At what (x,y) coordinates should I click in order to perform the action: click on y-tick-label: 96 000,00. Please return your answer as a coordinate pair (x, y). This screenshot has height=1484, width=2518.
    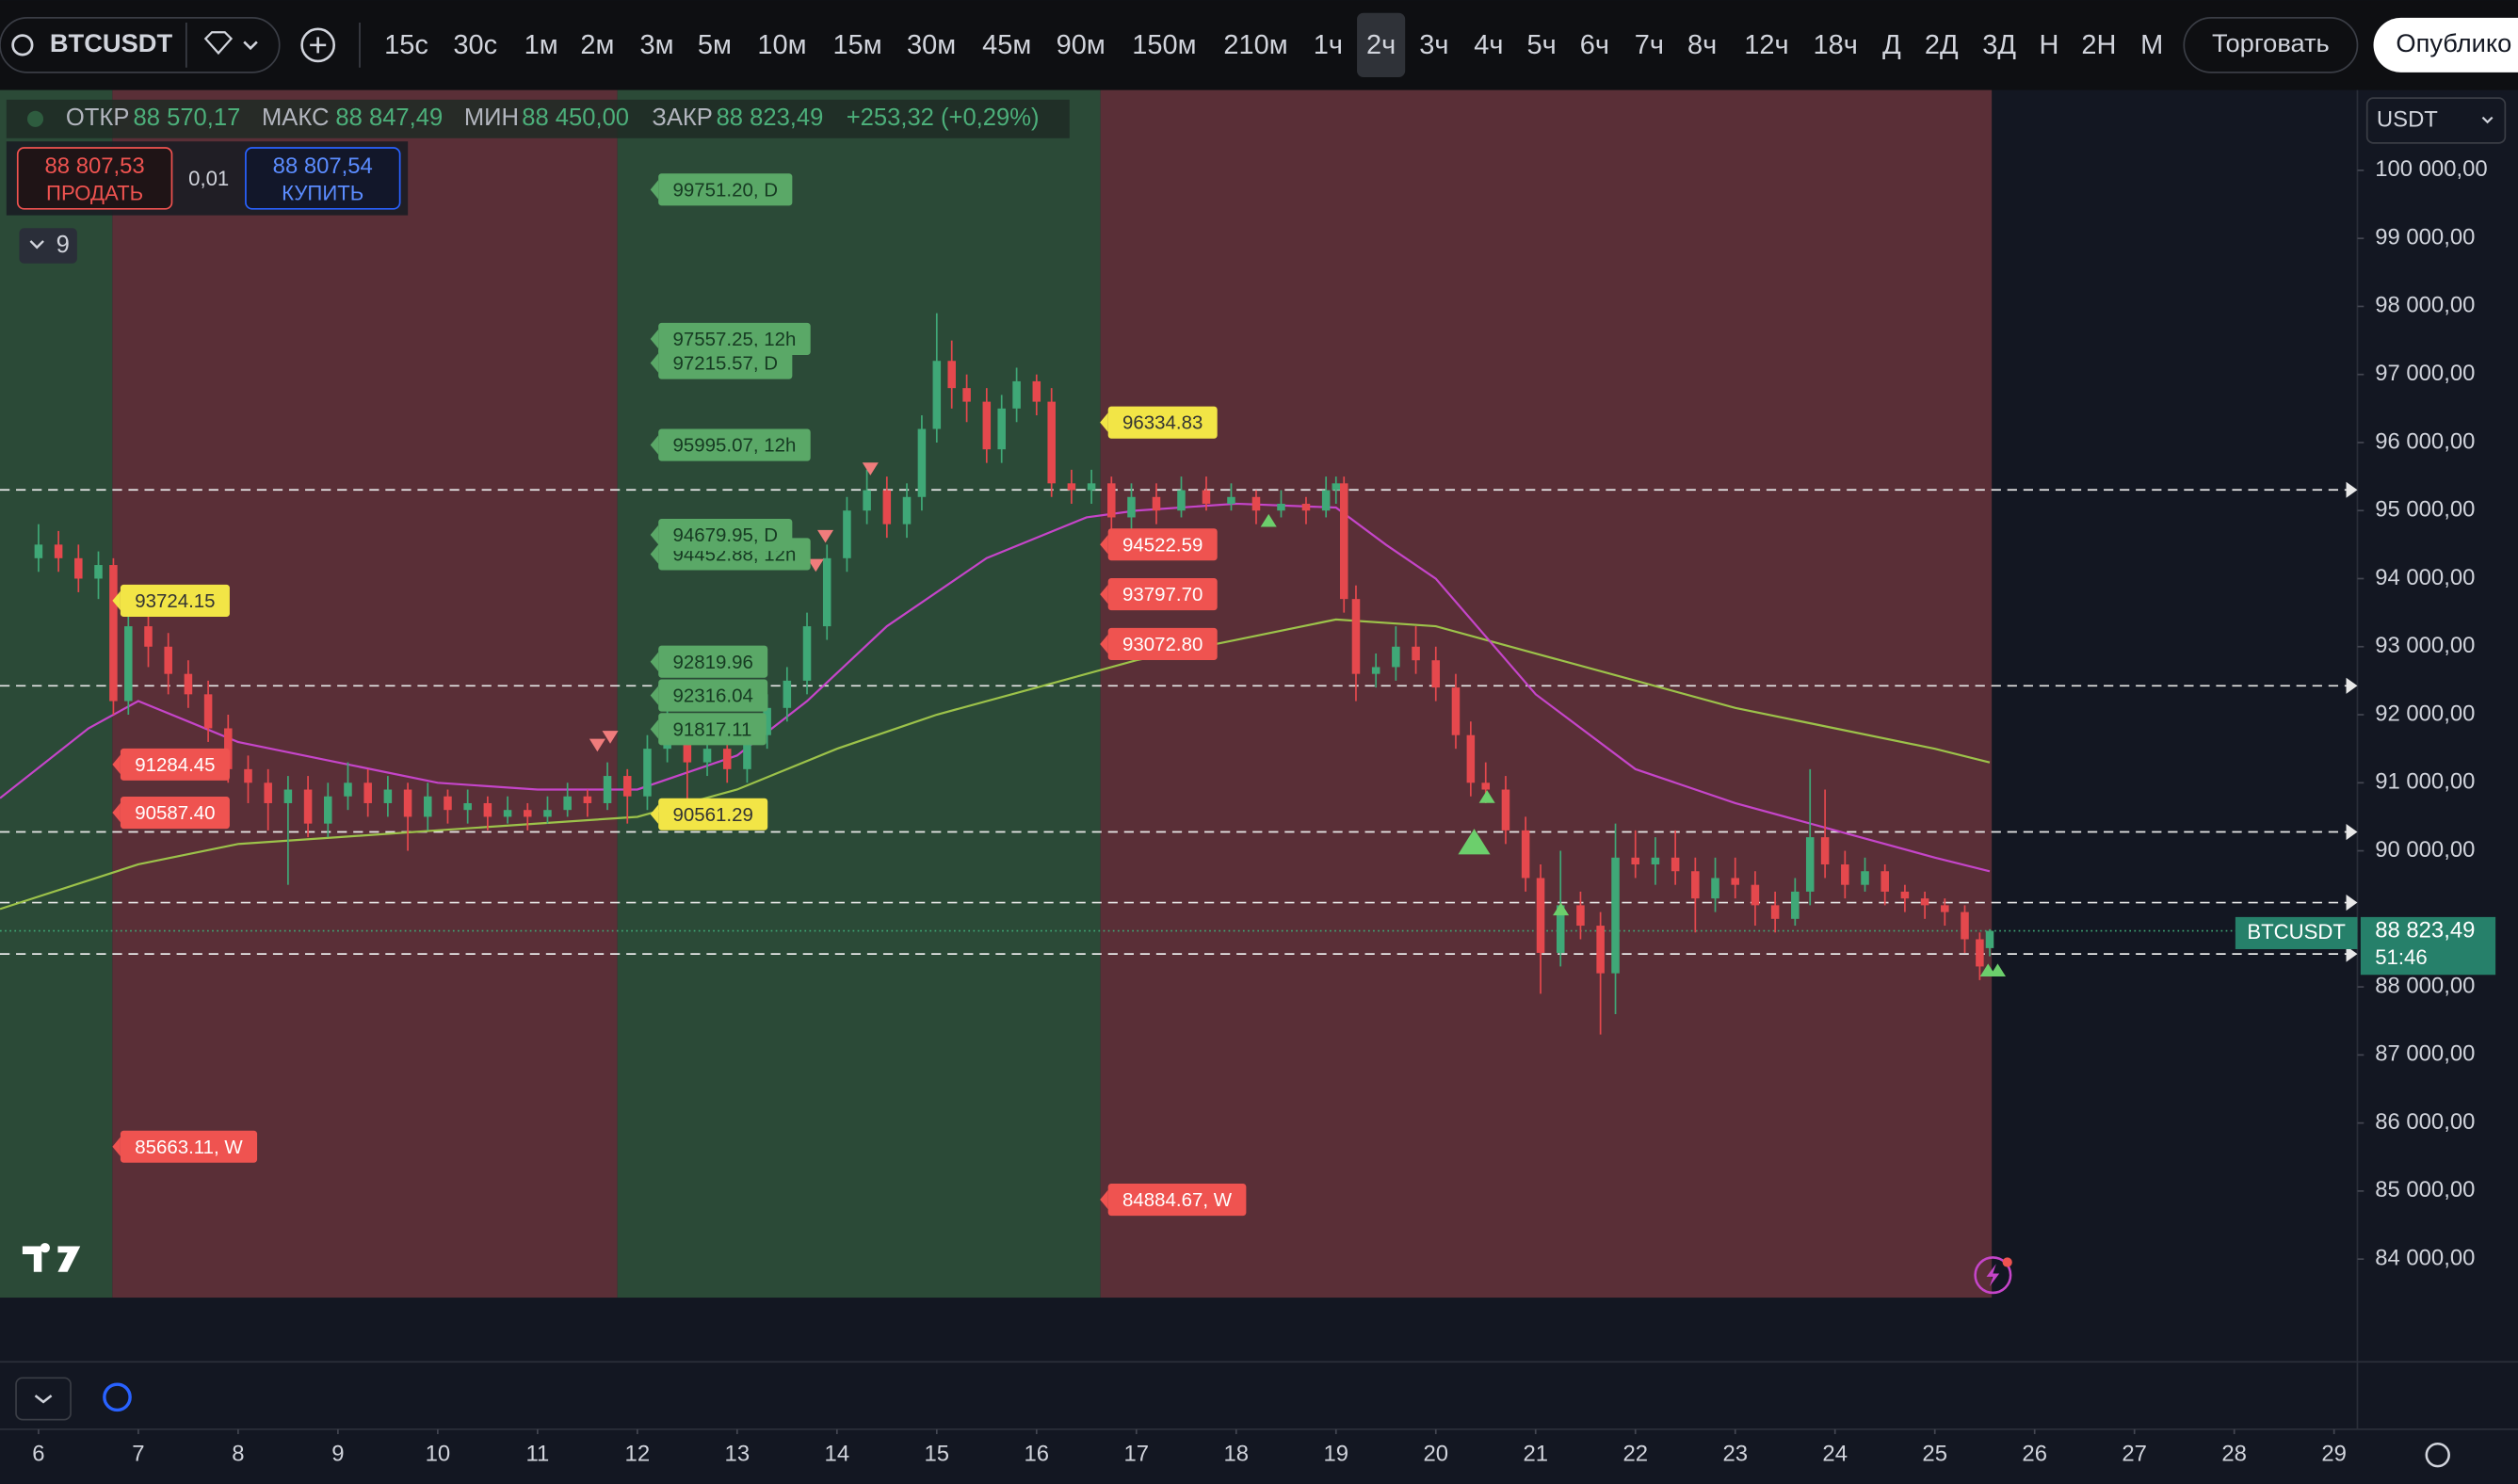
    Looking at the image, I should click on (2425, 441).